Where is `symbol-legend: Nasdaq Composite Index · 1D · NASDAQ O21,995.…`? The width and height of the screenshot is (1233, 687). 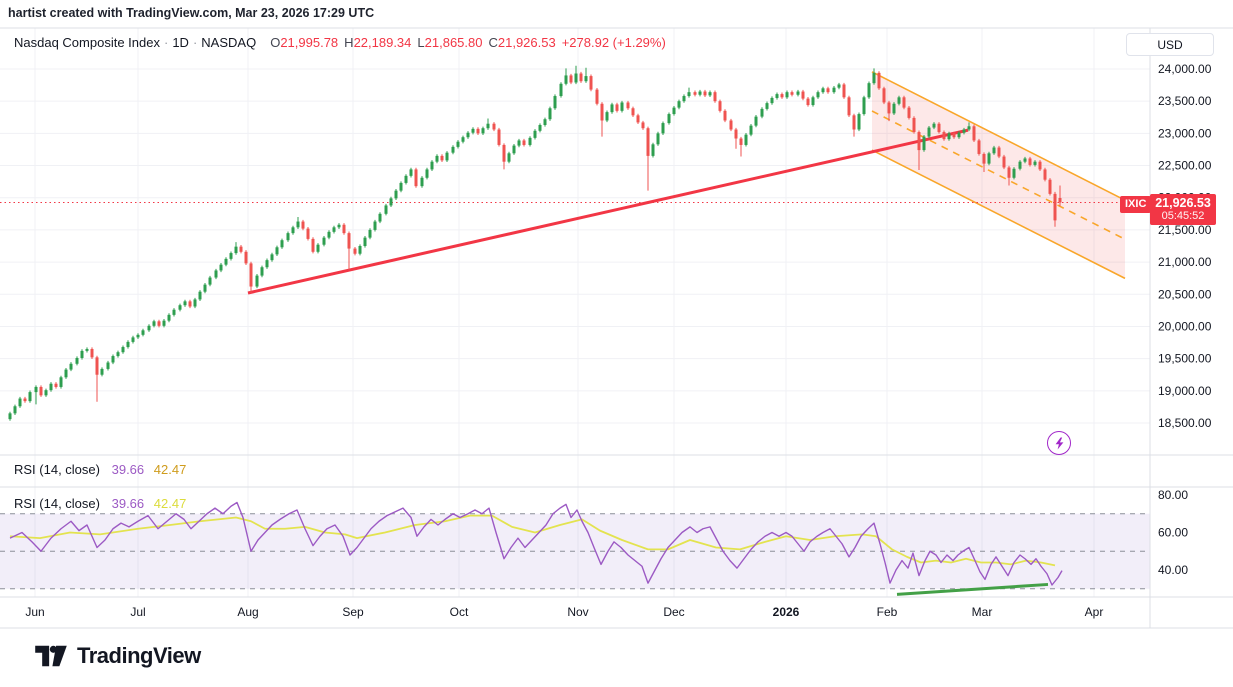
symbol-legend: Nasdaq Composite Index · 1D · NASDAQ O21,995.… is located at coordinates (340, 42).